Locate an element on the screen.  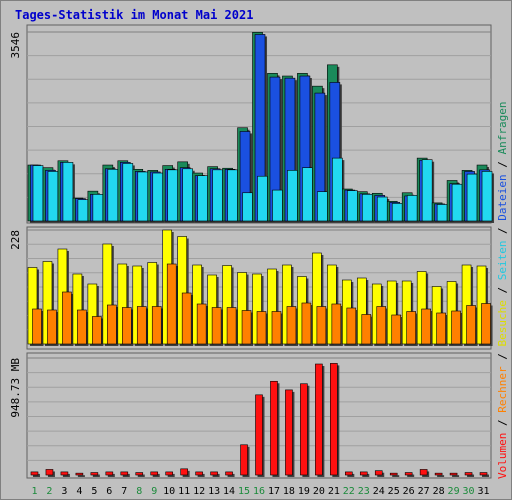
legend-item: Seiten is located at coordinates (502, 264).